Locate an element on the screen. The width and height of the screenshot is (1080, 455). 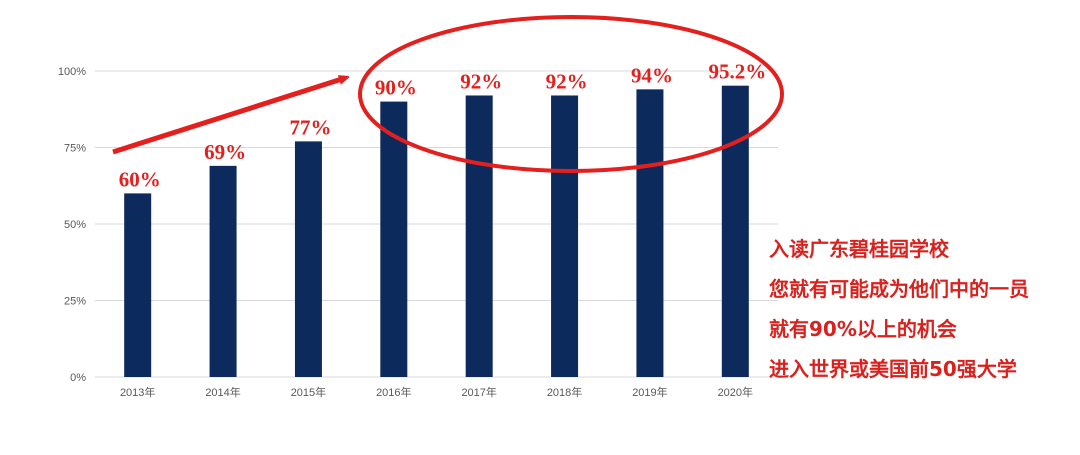
x-tick-label: 2016年 is located at coordinates (393, 392).